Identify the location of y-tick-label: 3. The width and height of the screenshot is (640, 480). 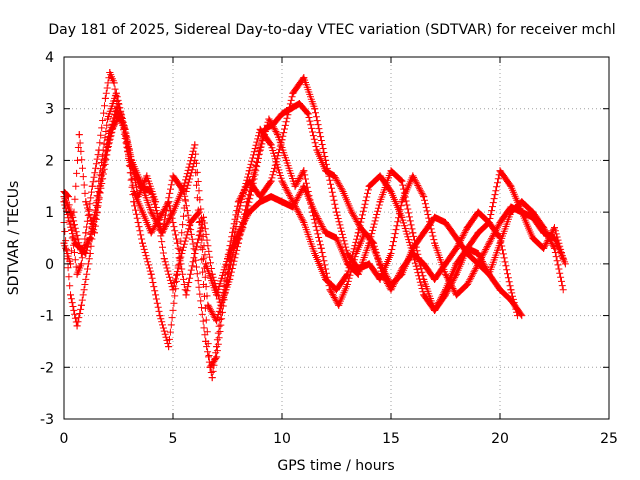
(49, 110).